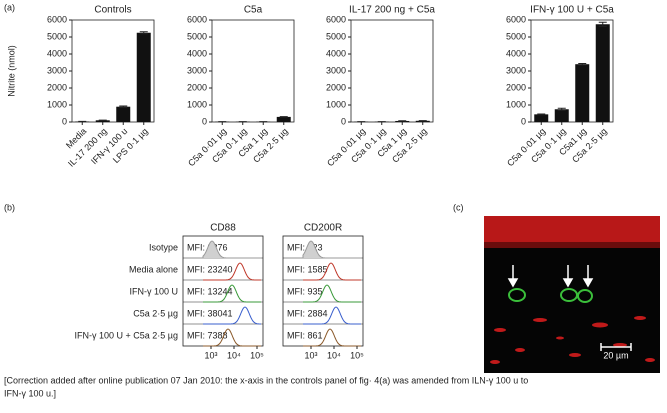 The image size is (667, 413). Describe the element at coordinates (153, 269) in the screenshot. I see `row-label: Media alone` at that location.